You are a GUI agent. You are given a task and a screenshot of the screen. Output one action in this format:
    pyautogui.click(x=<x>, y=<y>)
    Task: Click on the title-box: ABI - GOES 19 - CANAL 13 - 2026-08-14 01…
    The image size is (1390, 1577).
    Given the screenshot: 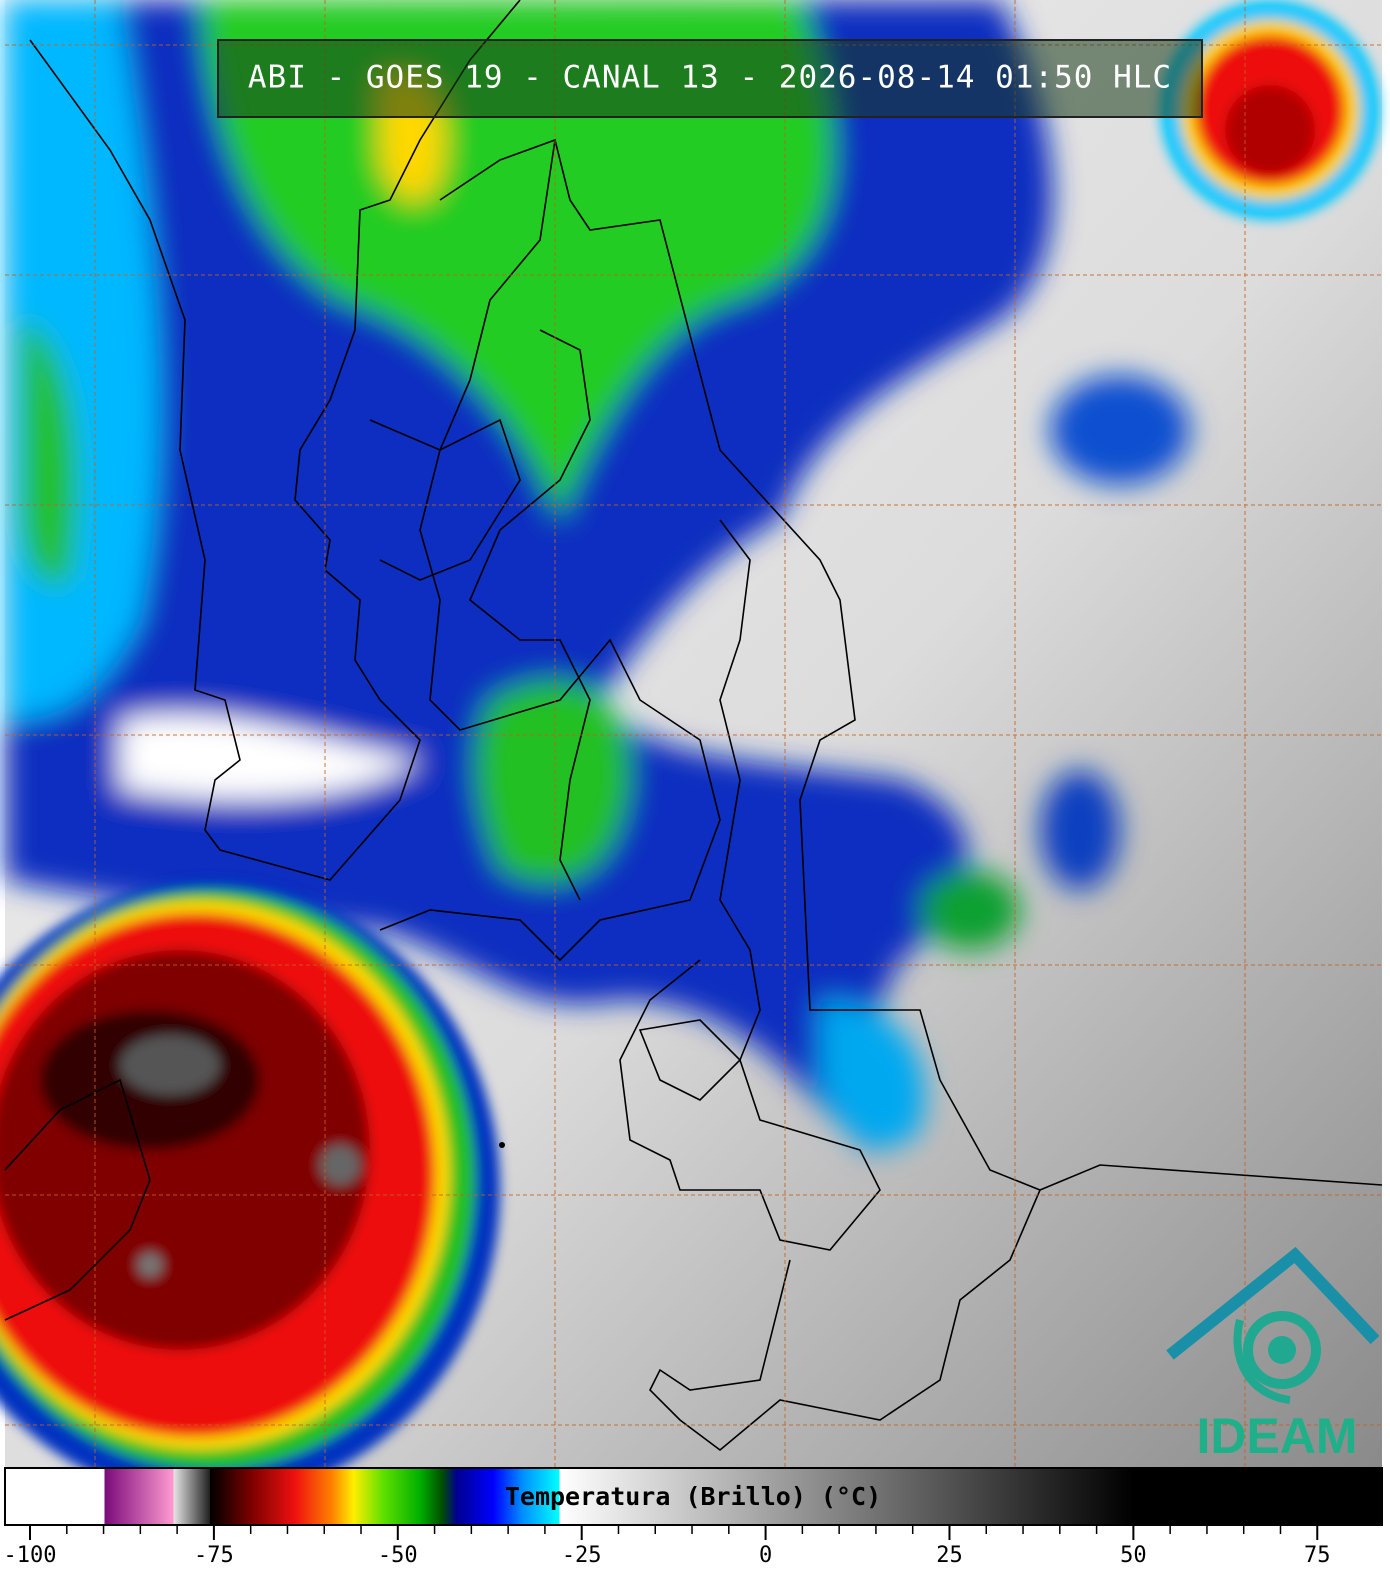 What is the action you would take?
    pyautogui.click(x=710, y=78)
    